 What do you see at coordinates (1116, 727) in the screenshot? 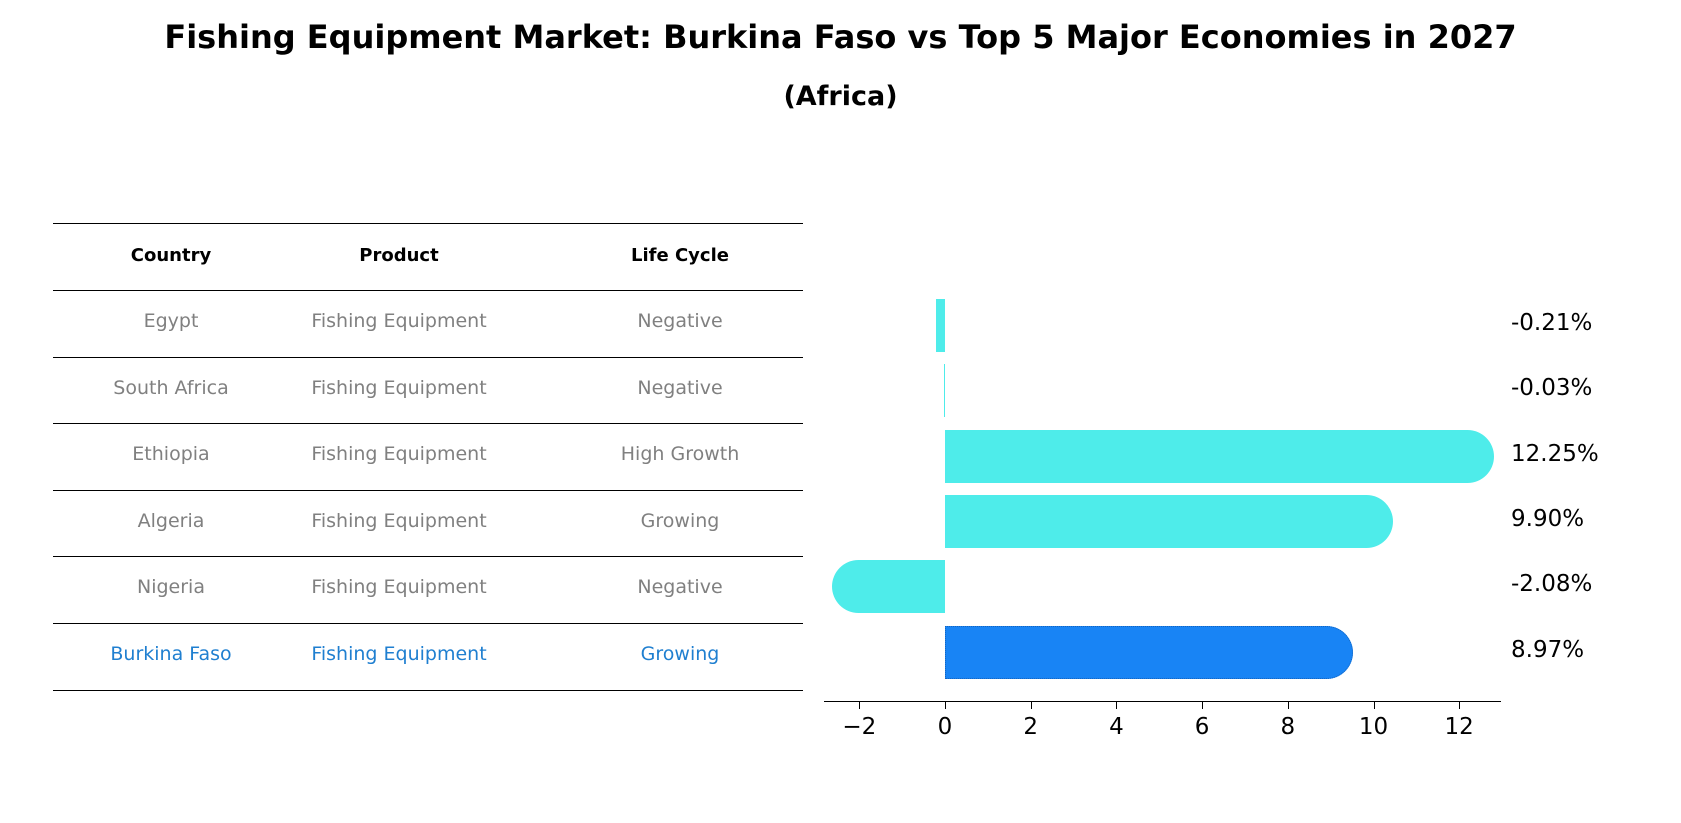
I see `x-tick-label: 4` at bounding box center [1116, 727].